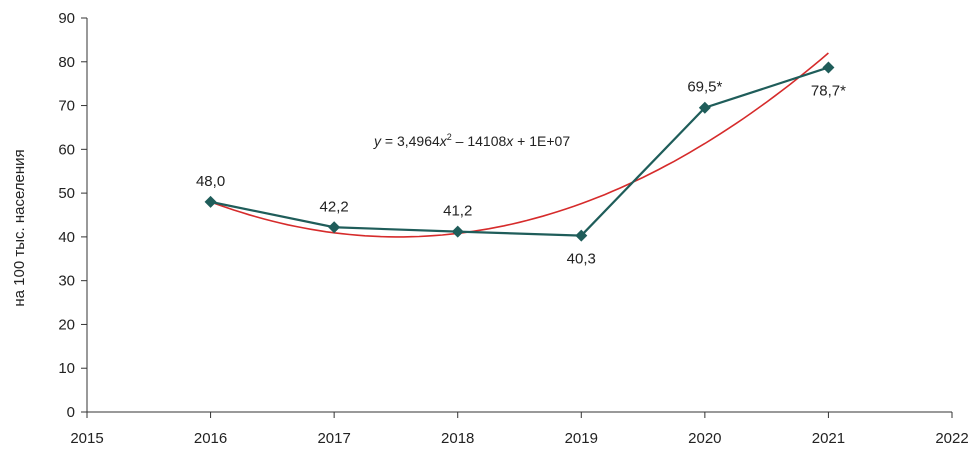  I want to click on data-label: 40,3, so click(581, 259).